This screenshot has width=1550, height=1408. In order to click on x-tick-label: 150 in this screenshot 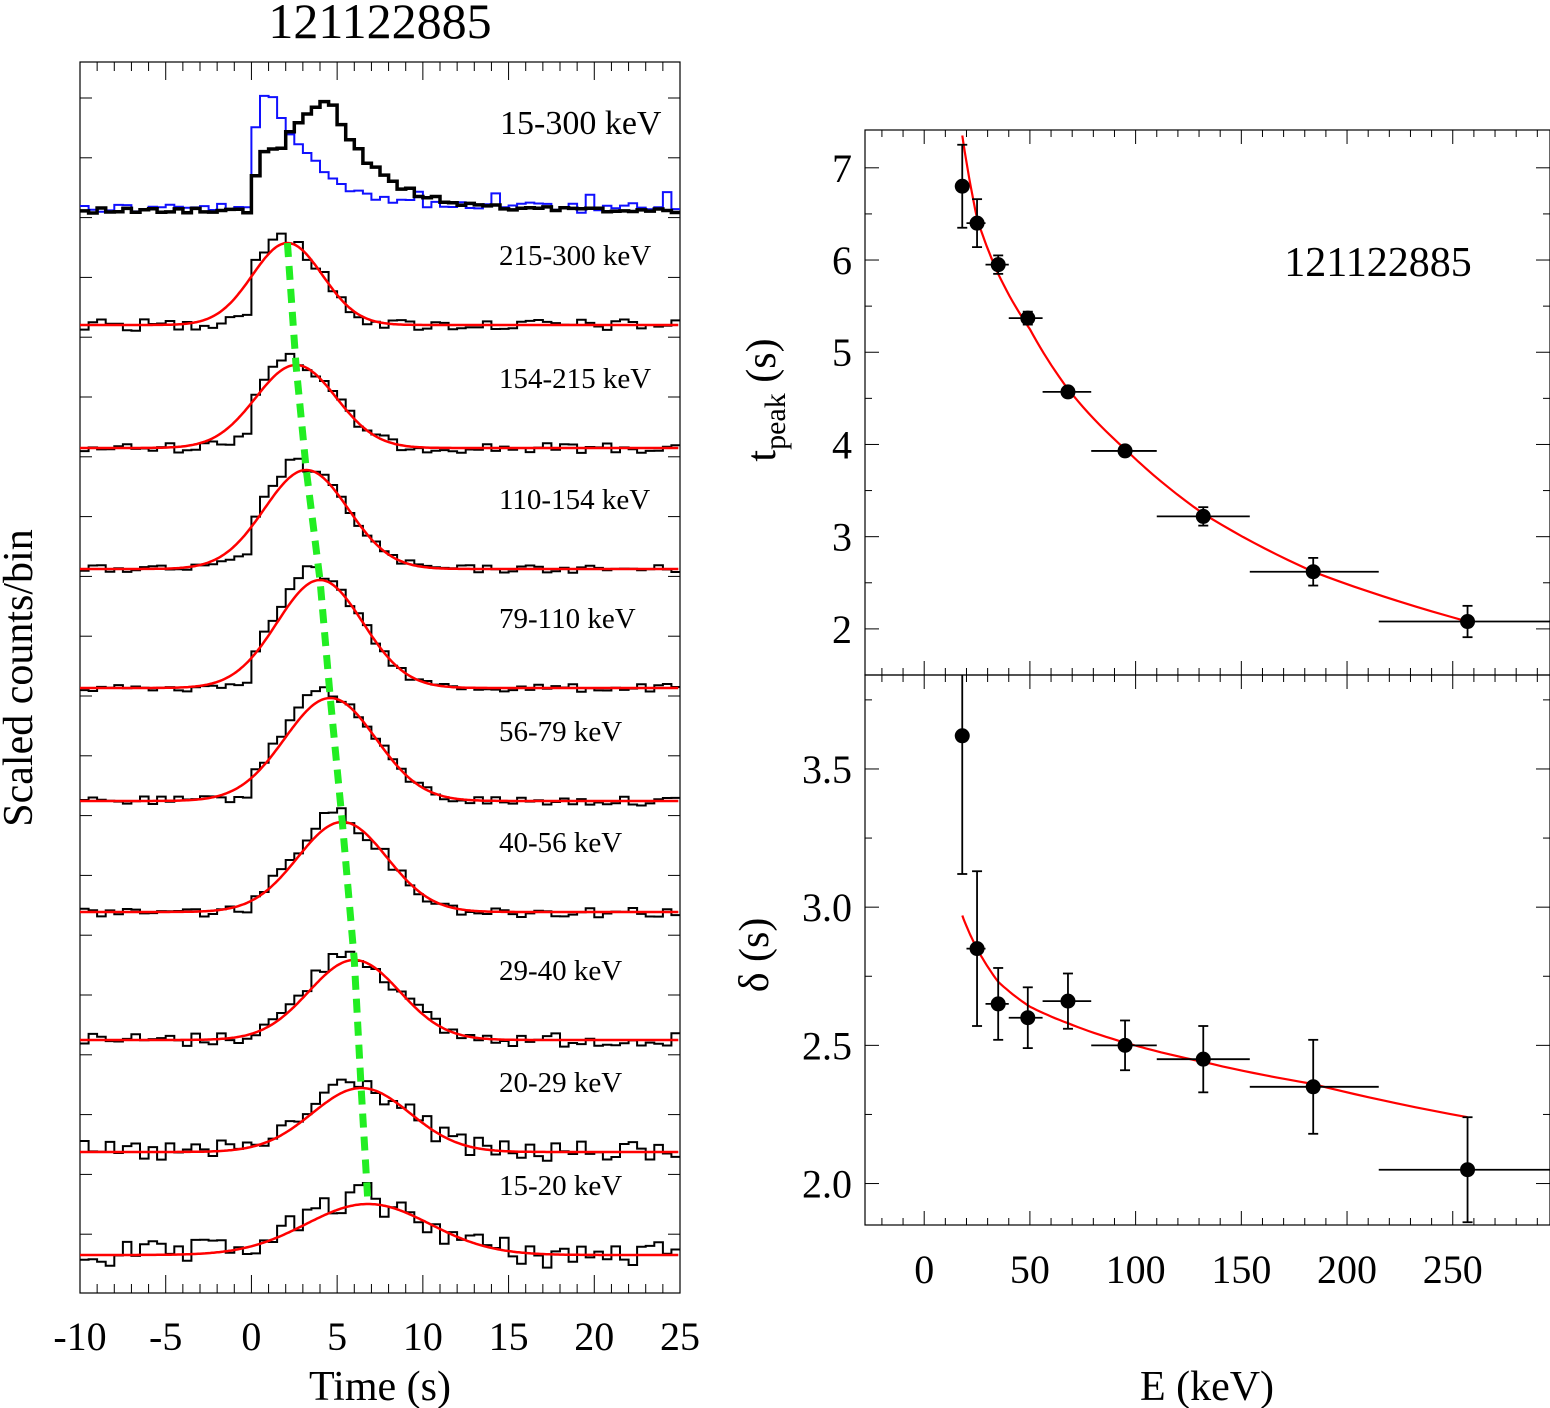, I will do `click(1241, 1269)`.